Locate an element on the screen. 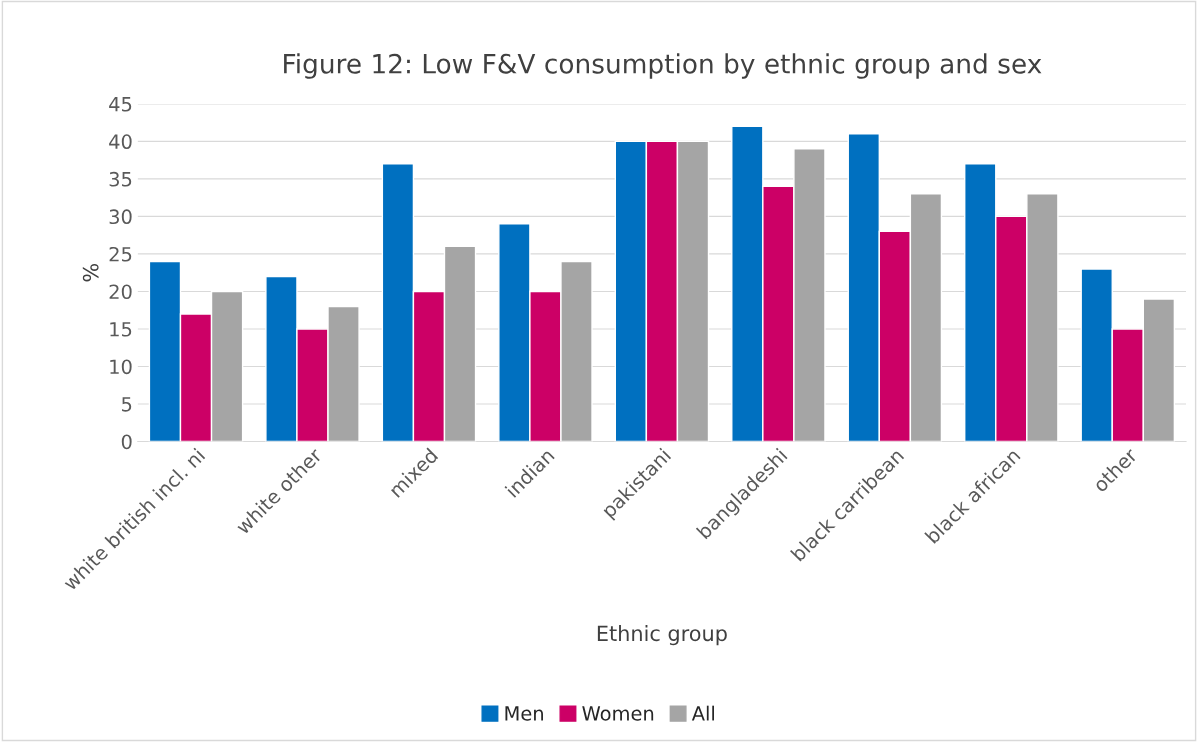 Image resolution: width=1198 pixels, height=742 pixels. y-tick-label: 25 is located at coordinates (120, 254).